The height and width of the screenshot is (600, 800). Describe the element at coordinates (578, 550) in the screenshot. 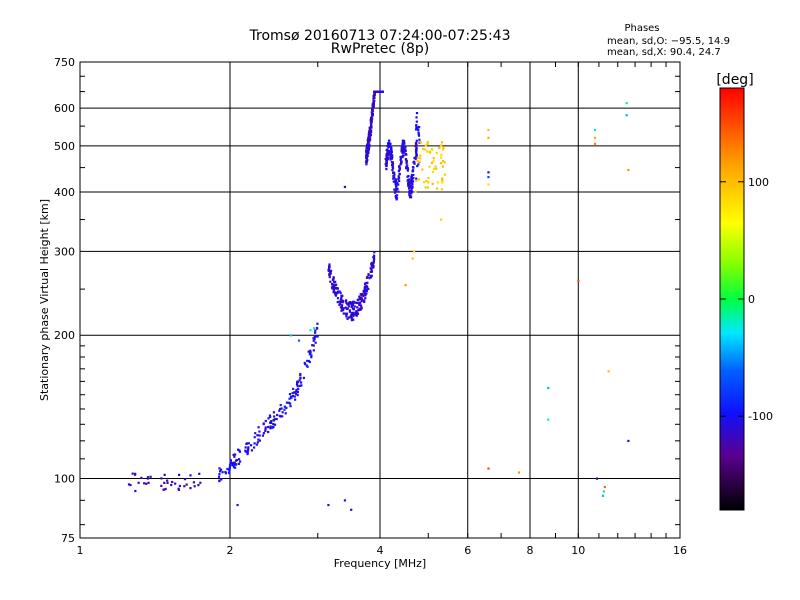

I see `x-tick-label: 10` at that location.